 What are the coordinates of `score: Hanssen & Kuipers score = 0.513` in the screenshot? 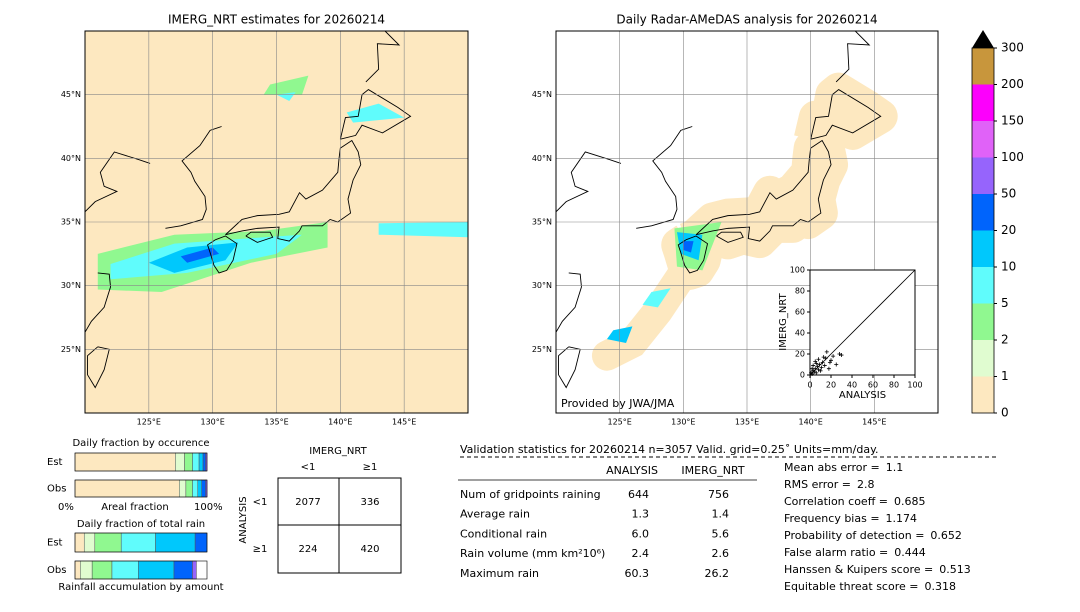 It's located at (877, 569).